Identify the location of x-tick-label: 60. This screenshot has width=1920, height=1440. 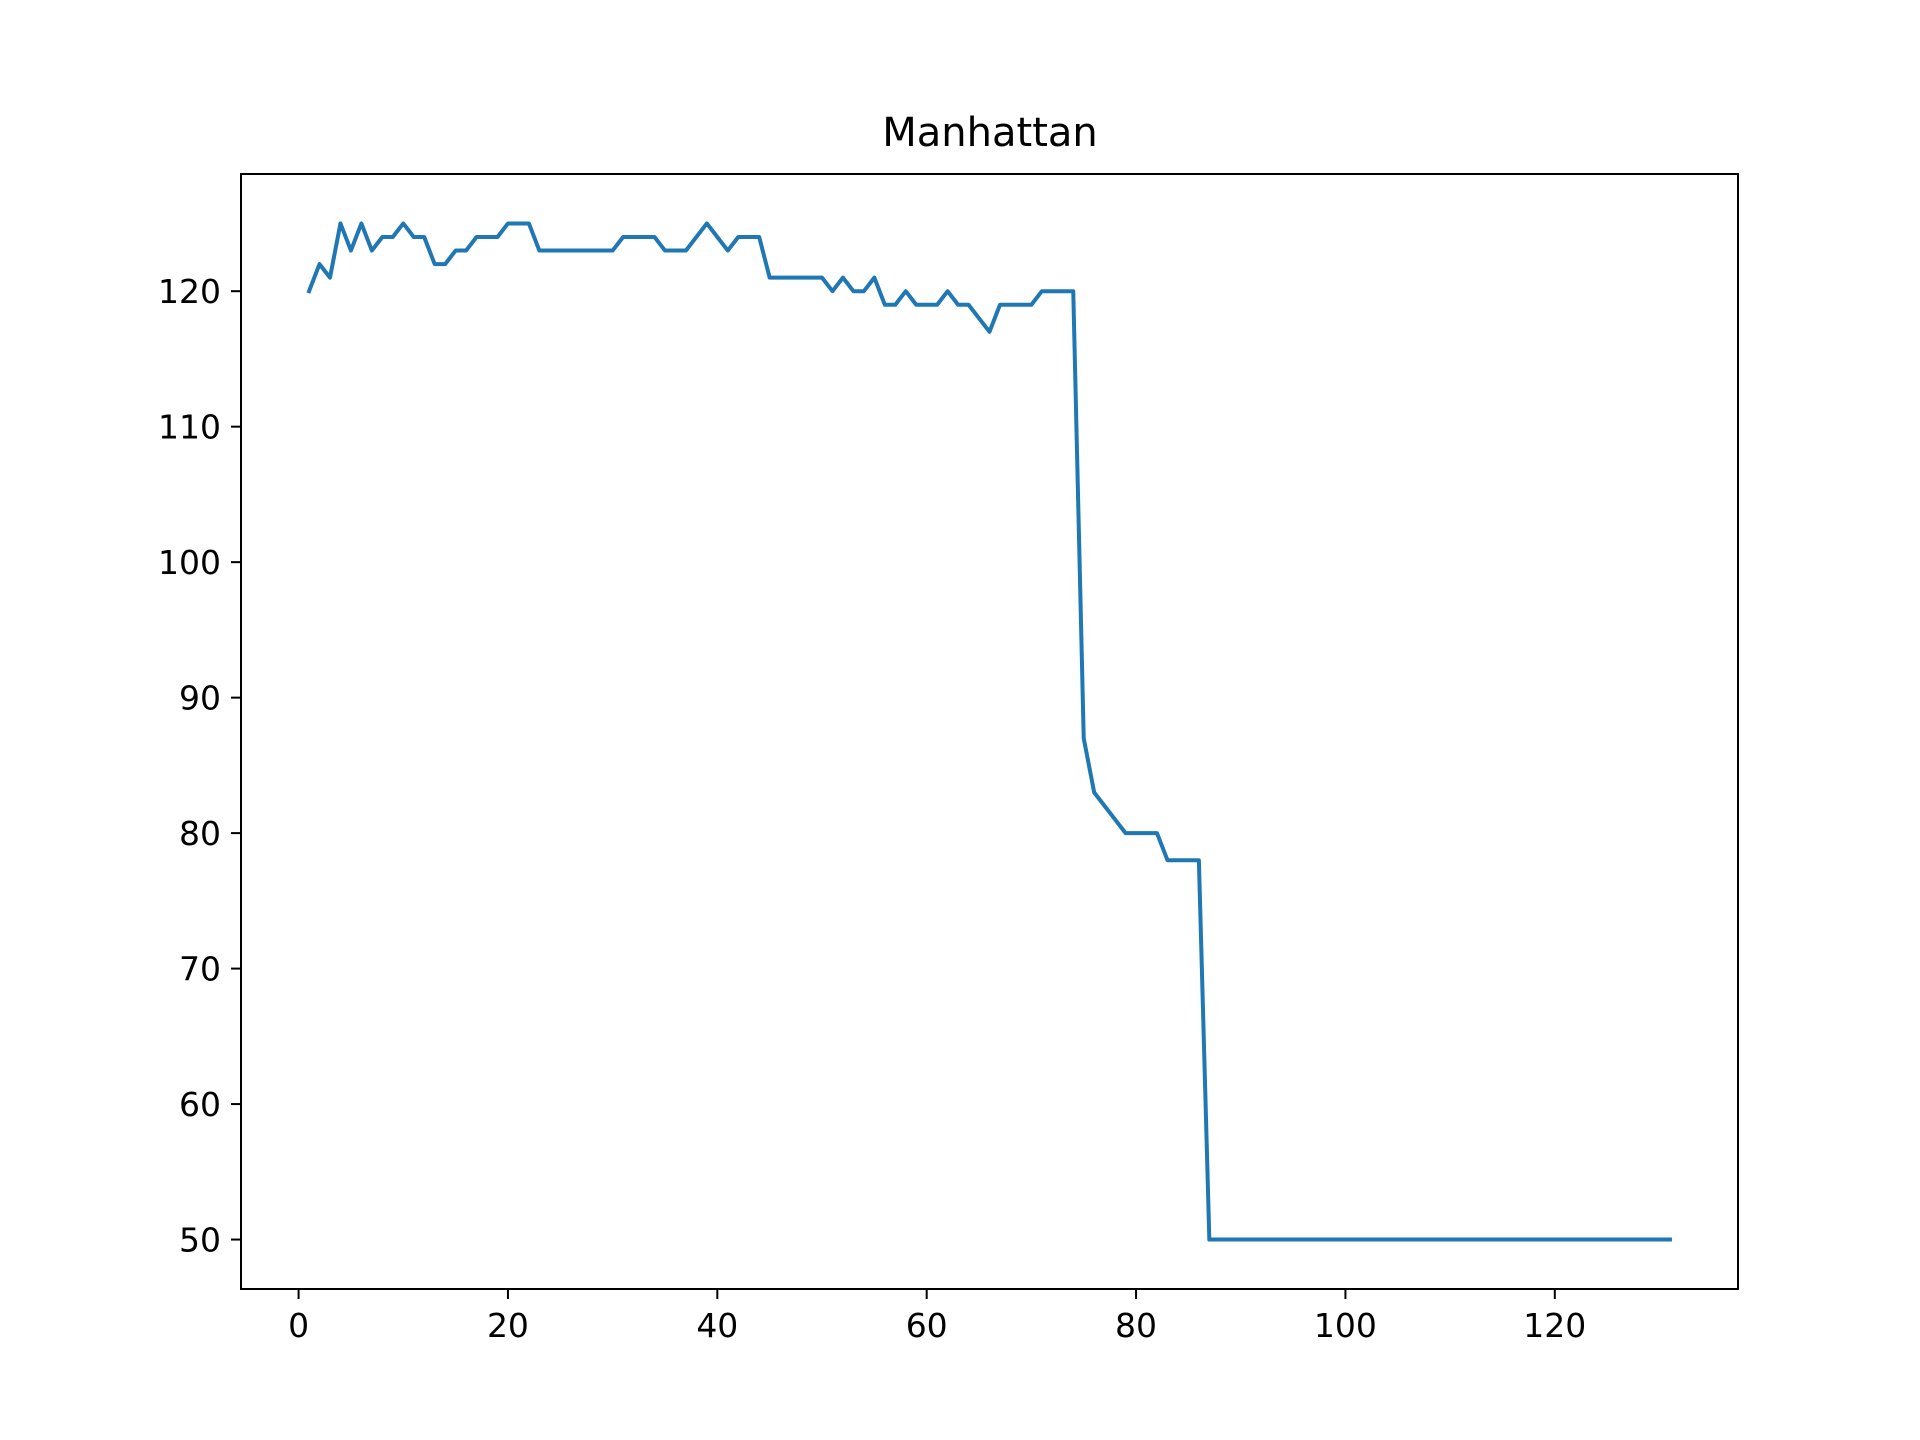
(927, 1325).